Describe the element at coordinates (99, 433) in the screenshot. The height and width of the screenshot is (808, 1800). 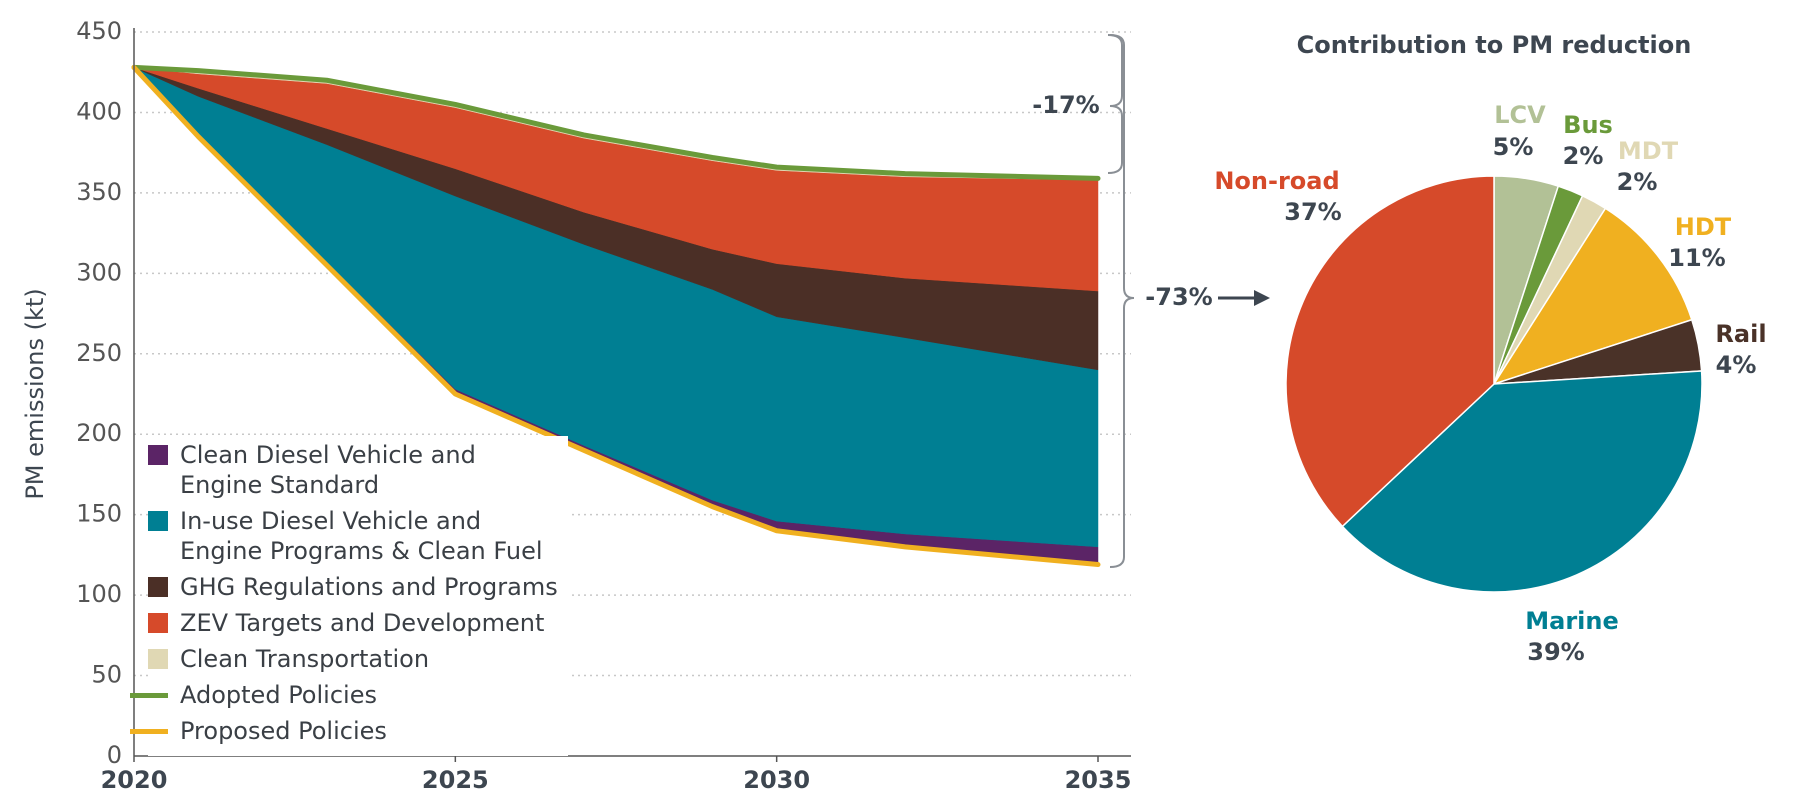
I see `y-tick-label: 200` at that location.